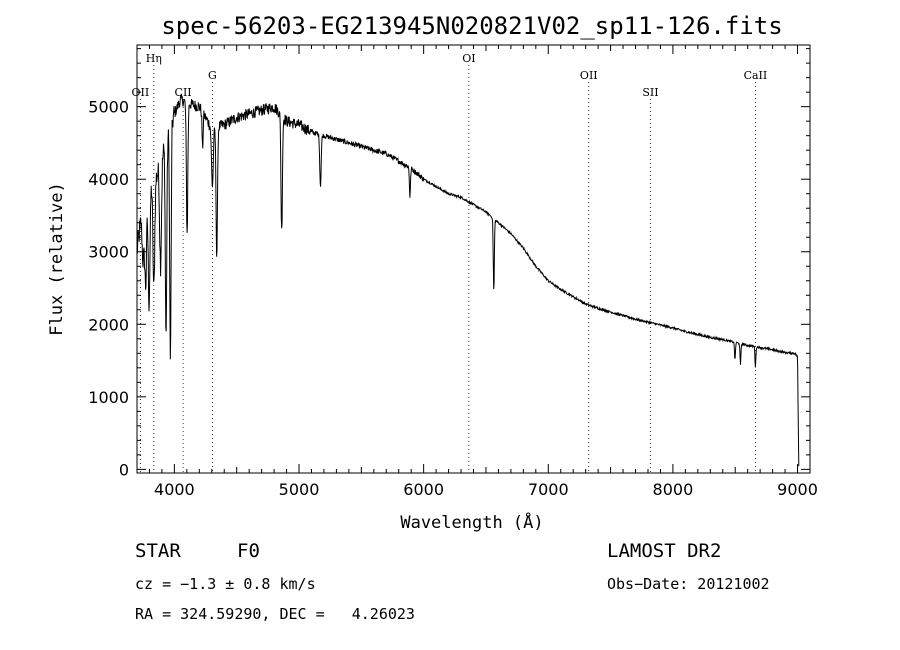  I want to click on y-tick-label: 4000, so click(108, 179).